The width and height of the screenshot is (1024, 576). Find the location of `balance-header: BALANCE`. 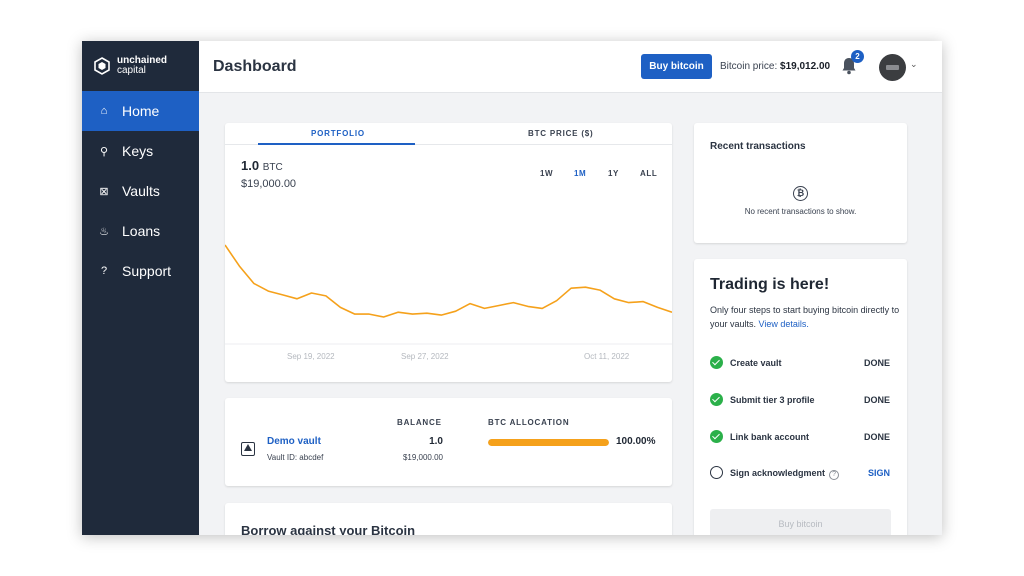

balance-header: BALANCE is located at coordinates (419, 422).